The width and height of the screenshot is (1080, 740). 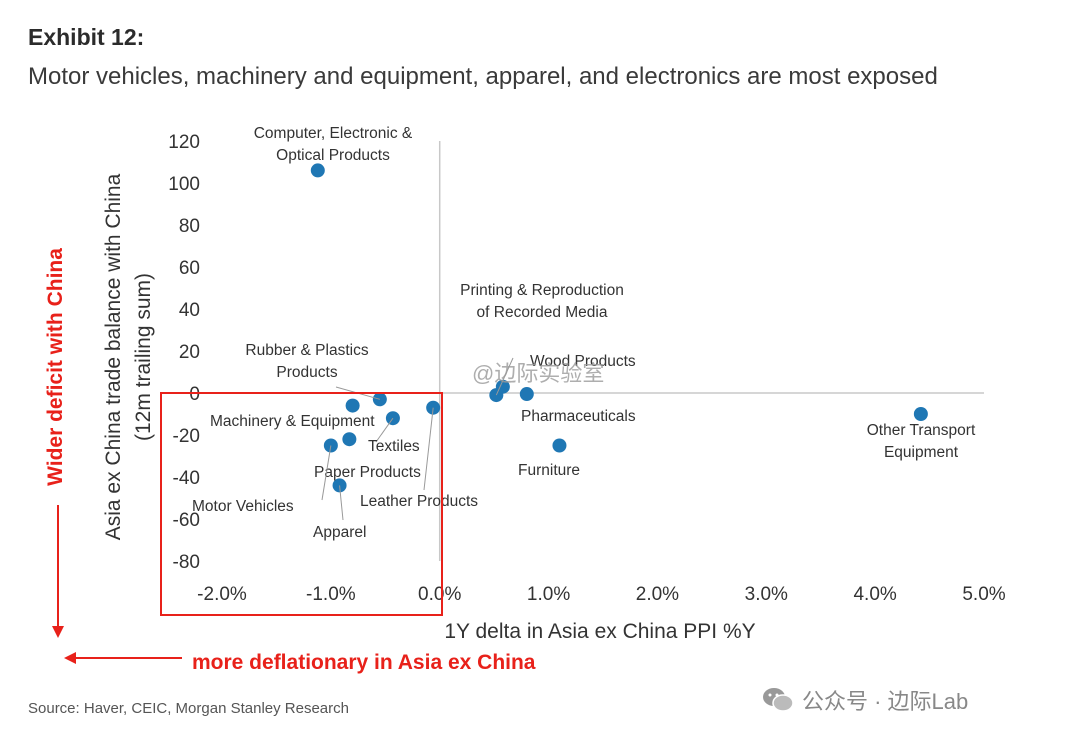 I want to click on point-label: Paper Products, so click(x=367, y=472).